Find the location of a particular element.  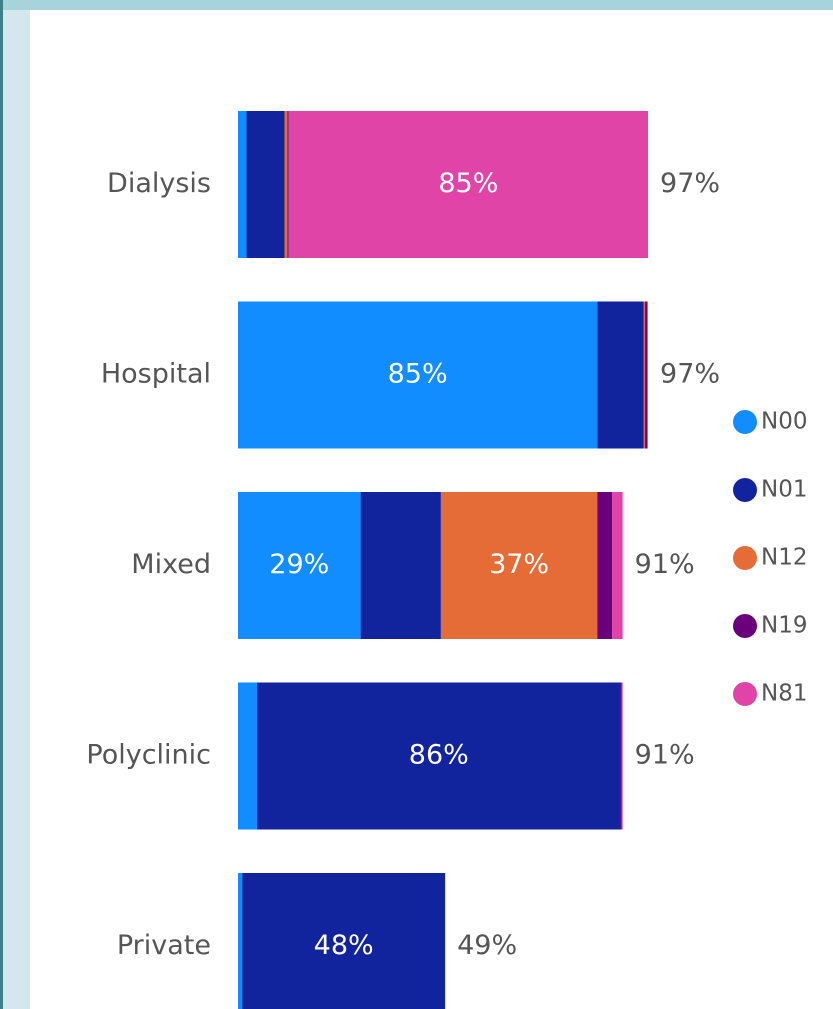

data-label: 29% is located at coordinates (299, 564).